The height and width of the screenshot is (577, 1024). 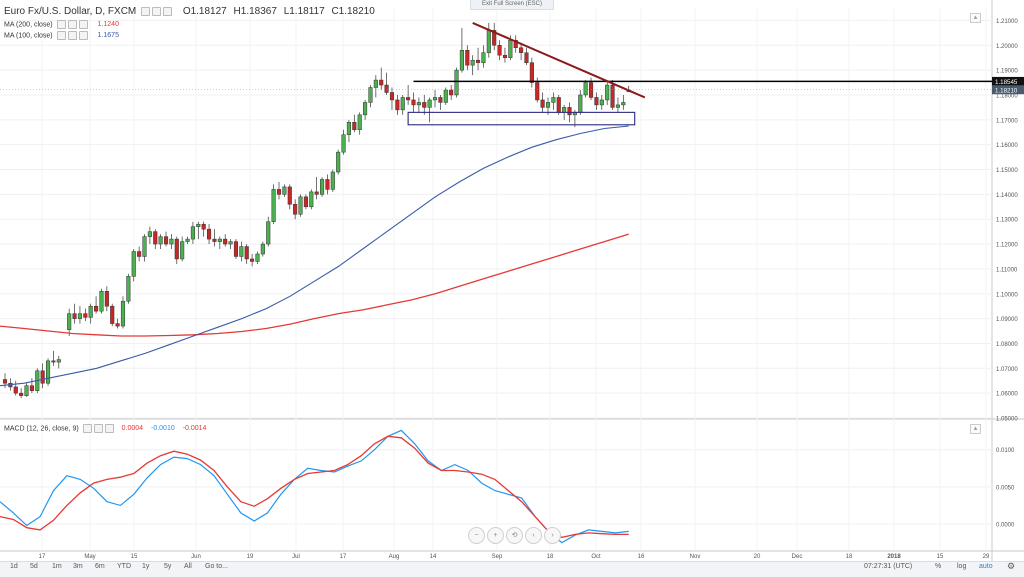 What do you see at coordinates (596, 557) in the screenshot?
I see `time-tick-label: Oct` at bounding box center [596, 557].